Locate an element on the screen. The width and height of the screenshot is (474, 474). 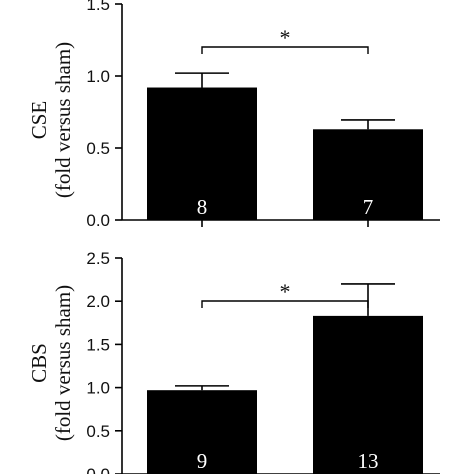
y-axis-title: CBS(fold versus sham) is located at coordinates (51, 363).